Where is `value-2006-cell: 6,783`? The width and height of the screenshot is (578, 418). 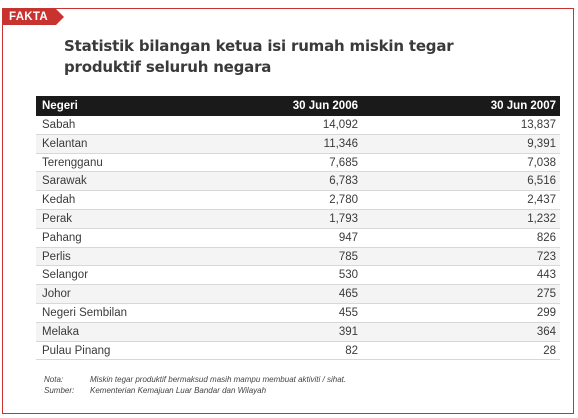 value-2006-cell: 6,783 is located at coordinates (343, 181).